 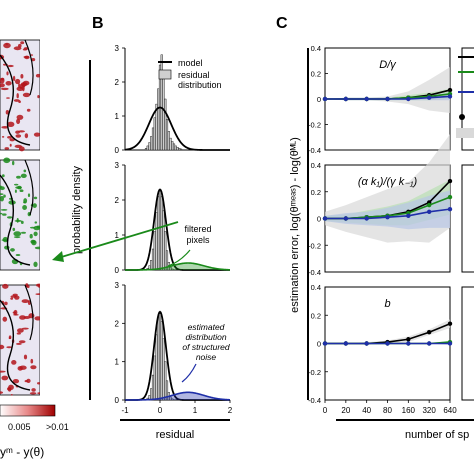 I want to click on error-band, so click(x=387, y=90).